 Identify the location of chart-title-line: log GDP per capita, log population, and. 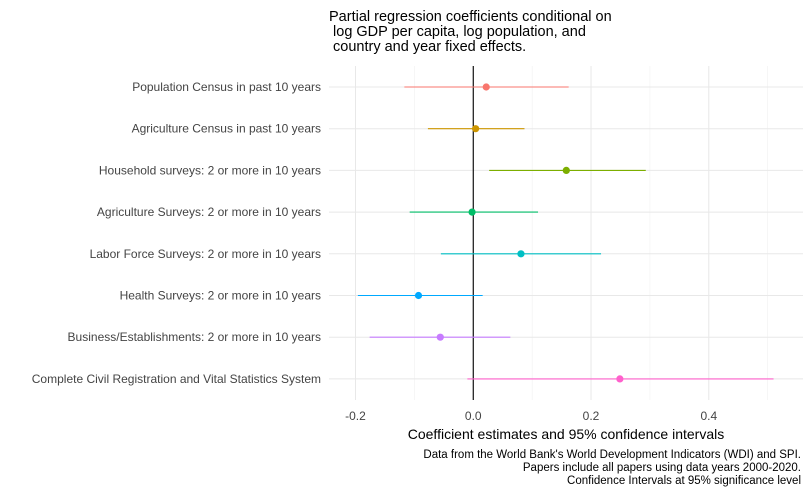
(457, 32).